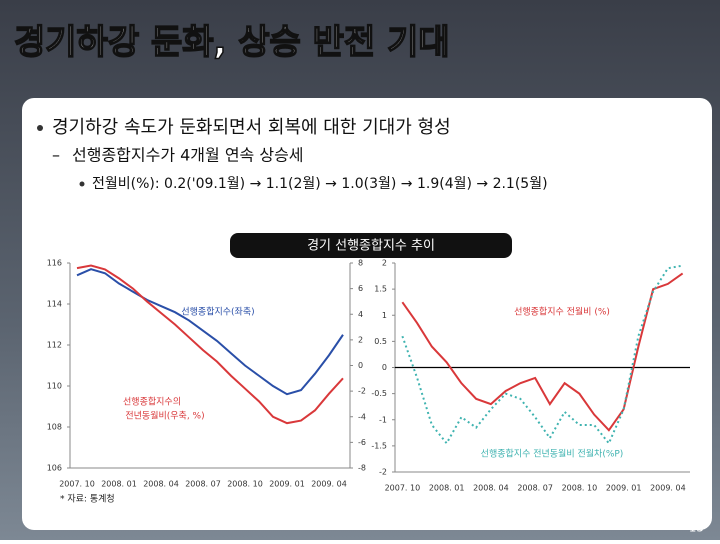 The image size is (720, 544). I want to click on y2-tick-label: -4, so click(362, 416).